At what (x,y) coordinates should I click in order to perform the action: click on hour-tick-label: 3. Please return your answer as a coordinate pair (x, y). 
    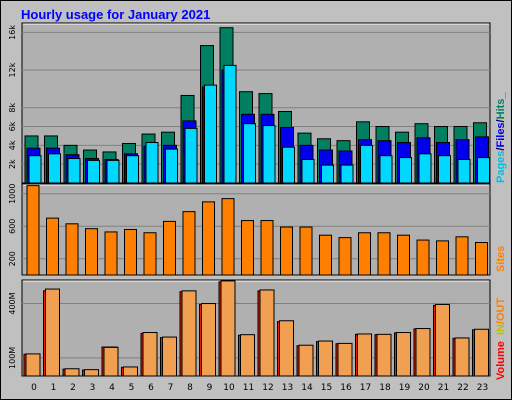
    Looking at the image, I should click on (93, 388).